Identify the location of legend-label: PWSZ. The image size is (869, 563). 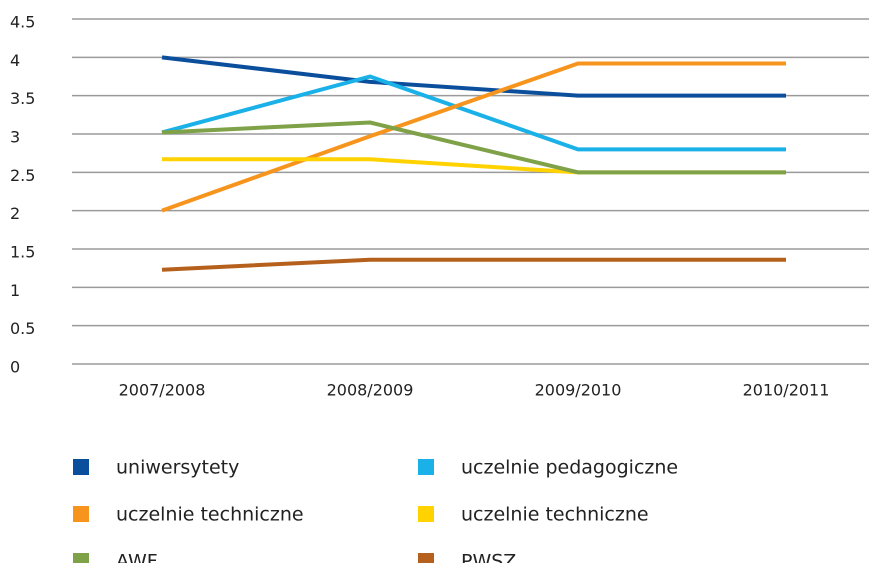
(488, 557).